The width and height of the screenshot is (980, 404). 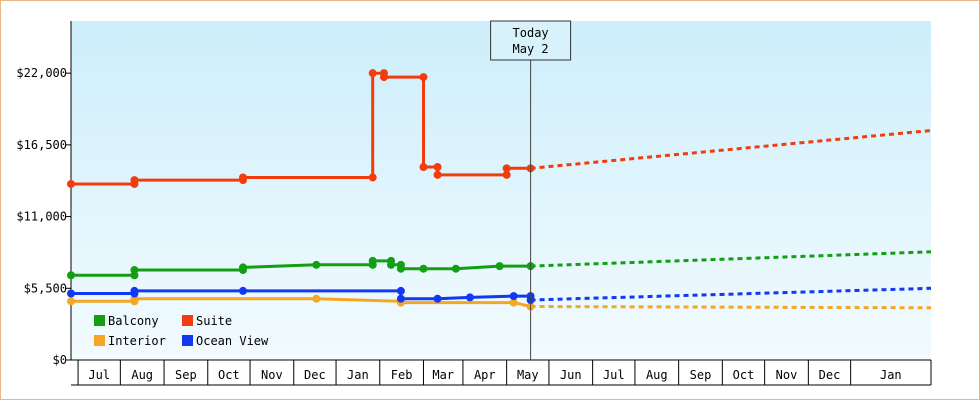 I want to click on x-month-label: Apr, so click(x=485, y=375).